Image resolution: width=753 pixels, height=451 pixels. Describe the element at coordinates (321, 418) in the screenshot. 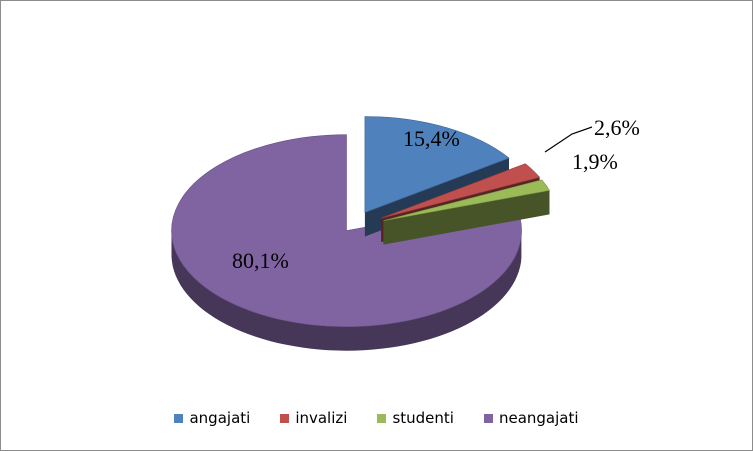

I see `legend-label-invalizi: invalizi` at that location.